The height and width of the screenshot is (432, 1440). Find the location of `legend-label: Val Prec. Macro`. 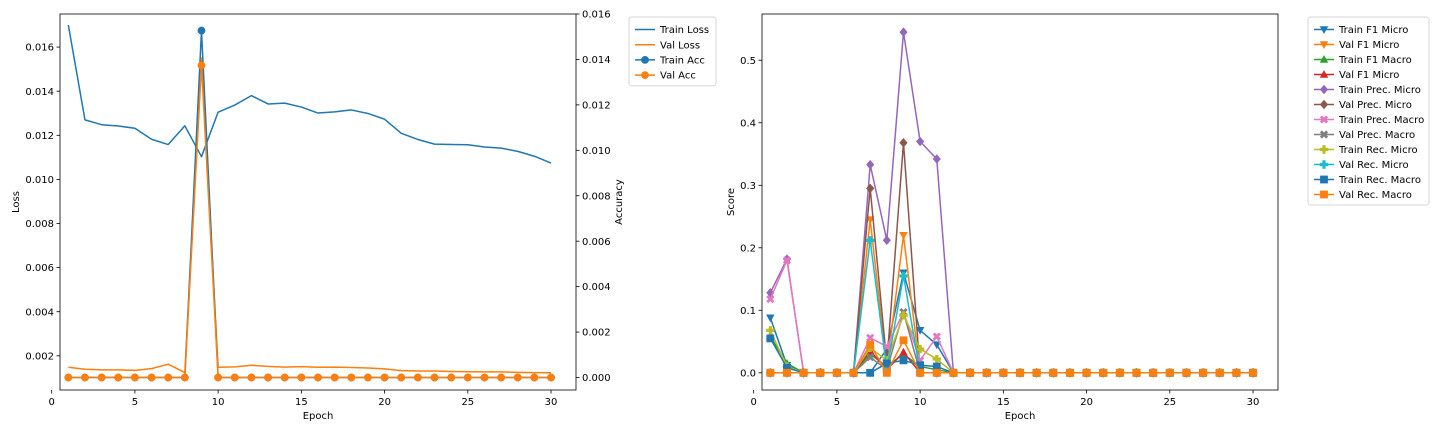

legend-label: Val Prec. Macro is located at coordinates (1377, 135).